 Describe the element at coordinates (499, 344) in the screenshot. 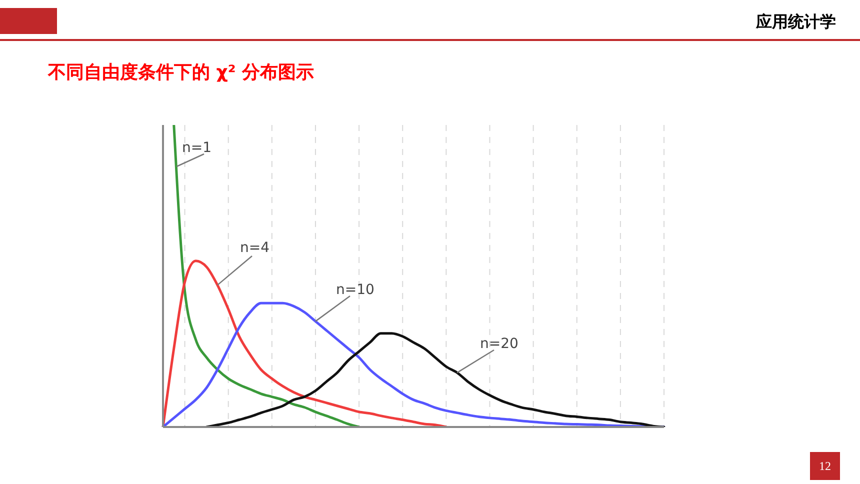

I see `text: n=20` at that location.